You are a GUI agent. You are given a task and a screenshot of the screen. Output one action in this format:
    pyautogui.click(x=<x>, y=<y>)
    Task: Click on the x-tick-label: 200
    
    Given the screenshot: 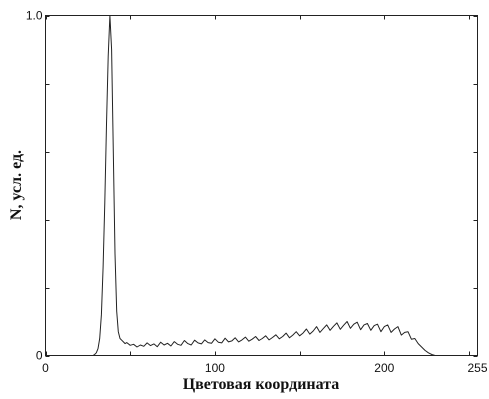 What is the action you would take?
    pyautogui.click(x=384, y=368)
    